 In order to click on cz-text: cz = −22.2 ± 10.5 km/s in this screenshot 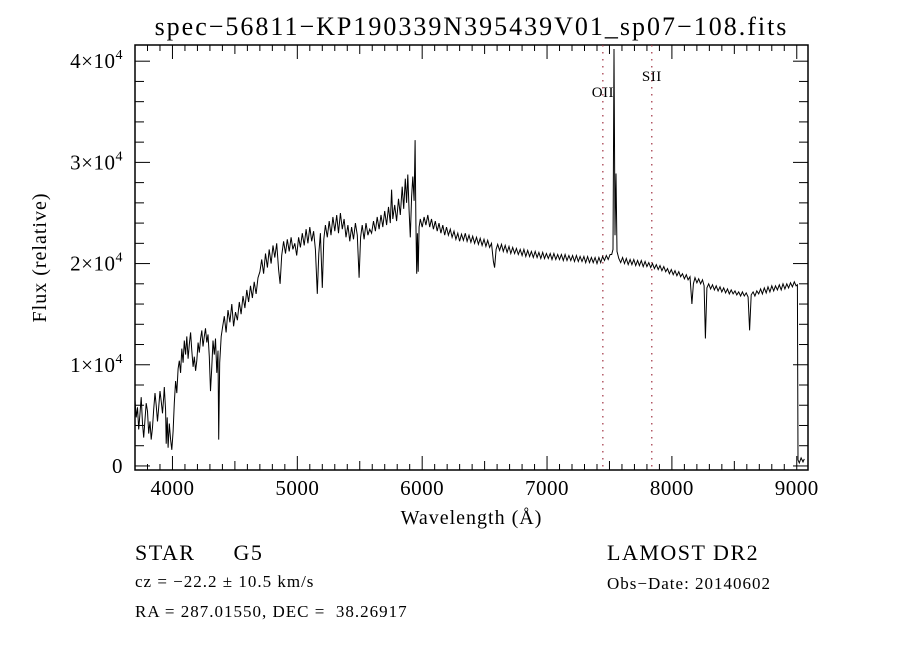, I will do `click(225, 581)`.